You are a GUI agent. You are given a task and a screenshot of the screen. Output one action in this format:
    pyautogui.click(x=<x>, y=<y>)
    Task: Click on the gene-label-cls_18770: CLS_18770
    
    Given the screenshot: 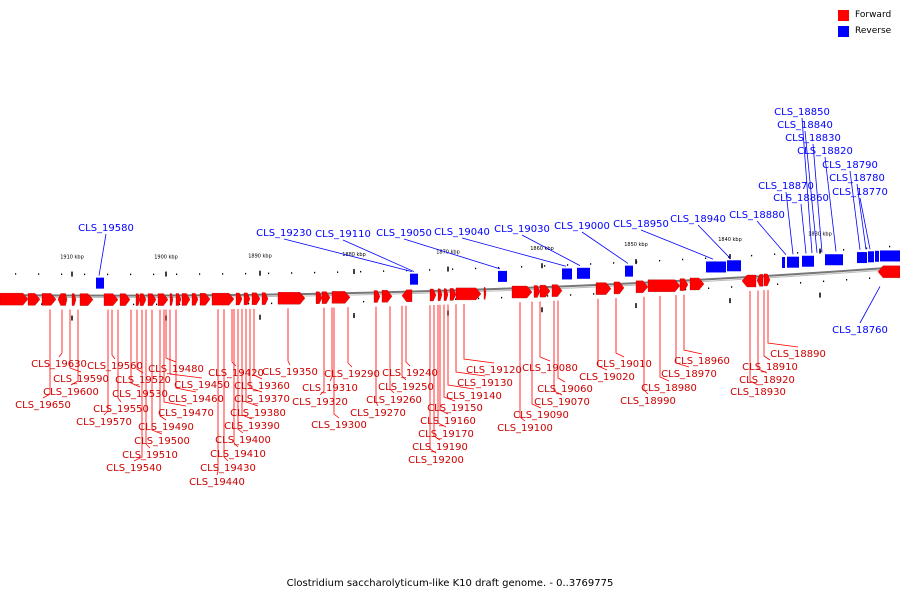 What is the action you would take?
    pyautogui.click(x=860, y=192)
    